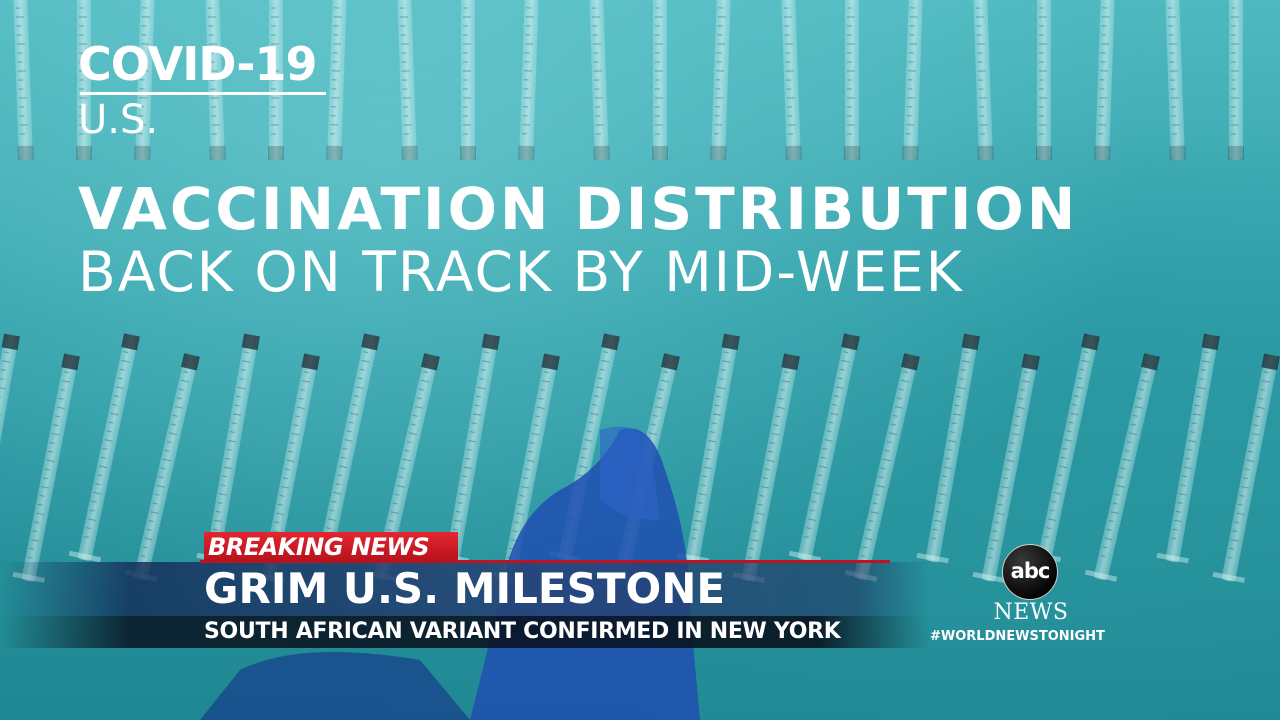 The width and height of the screenshot is (1280, 720). Describe the element at coordinates (203, 93) in the screenshot. I see `title-divider` at that location.